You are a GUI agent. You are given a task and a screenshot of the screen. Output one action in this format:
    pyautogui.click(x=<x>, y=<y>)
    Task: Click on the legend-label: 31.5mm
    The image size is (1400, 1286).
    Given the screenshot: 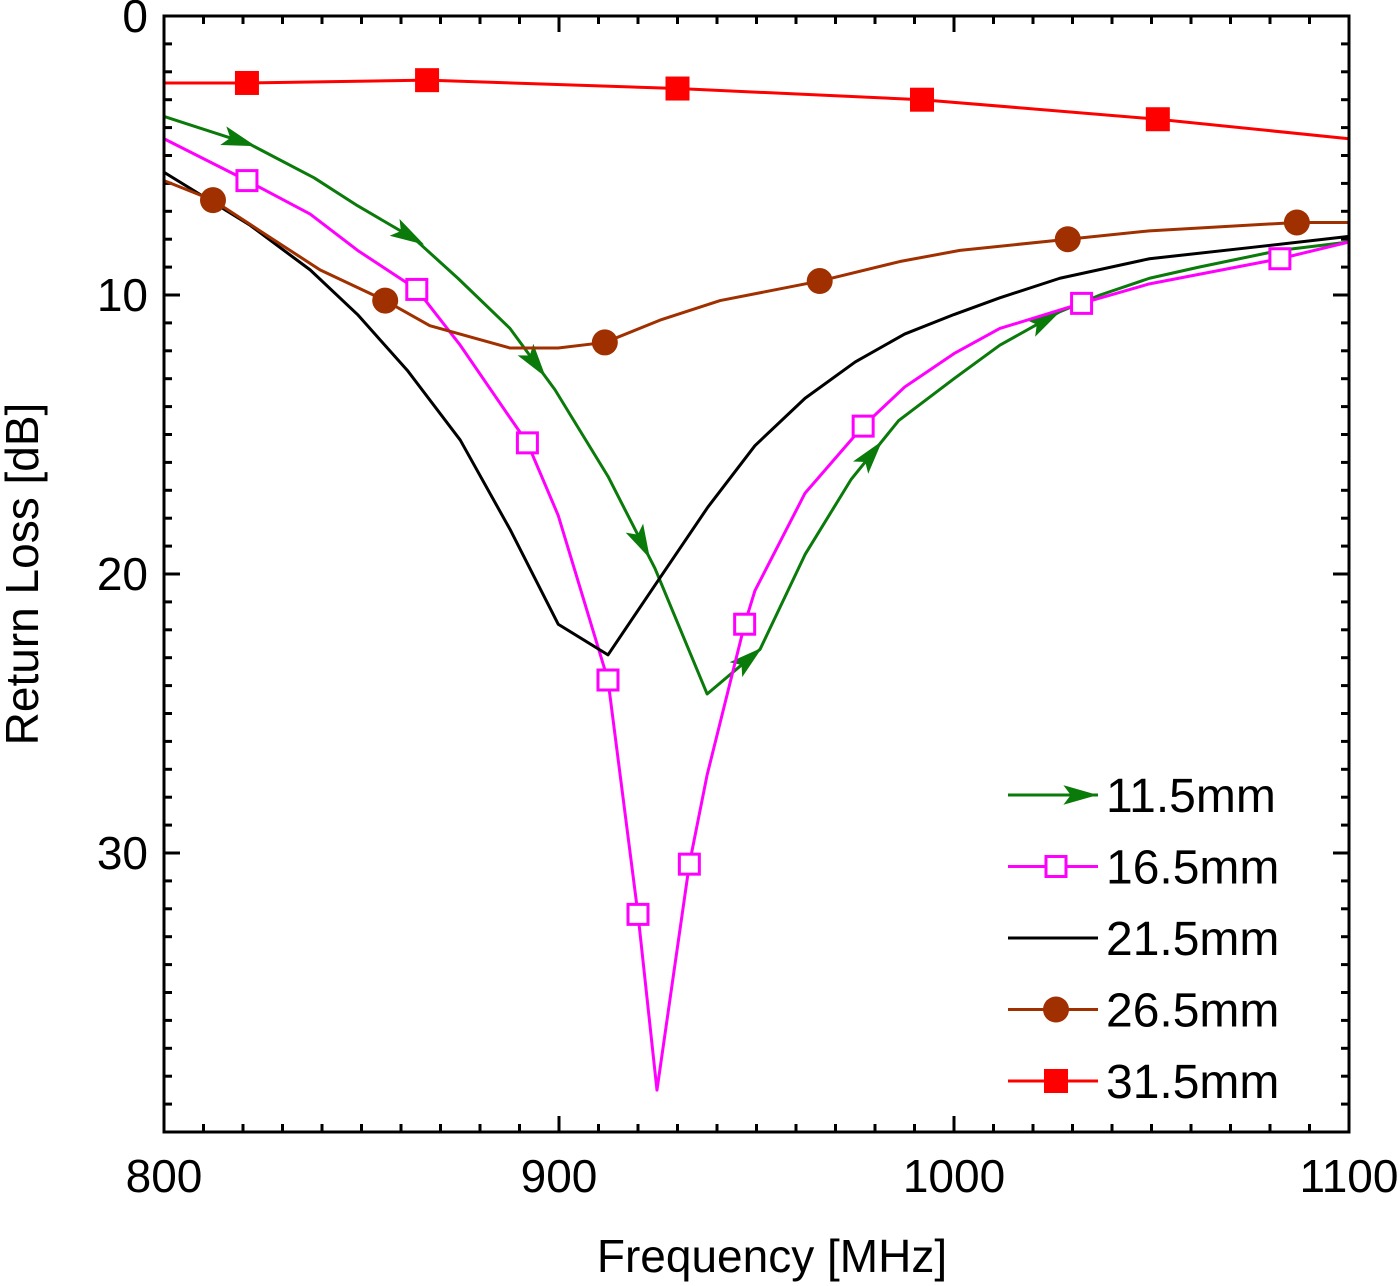 What is the action you would take?
    pyautogui.click(x=1192, y=1082)
    